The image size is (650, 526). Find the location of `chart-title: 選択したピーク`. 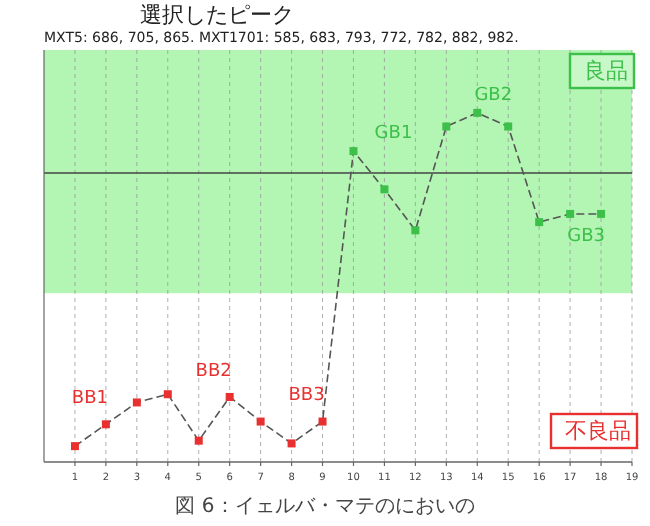

chart-title: 選択したピーク is located at coordinates (217, 15).